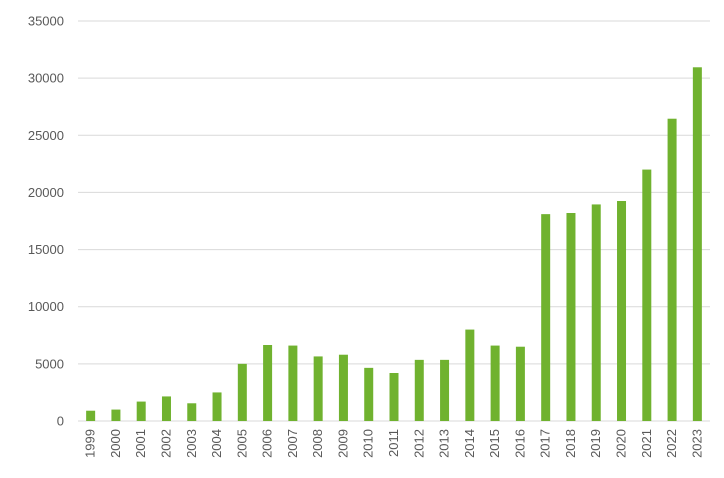  Describe the element at coordinates (394, 397) in the screenshot. I see `bar-2011` at that location.